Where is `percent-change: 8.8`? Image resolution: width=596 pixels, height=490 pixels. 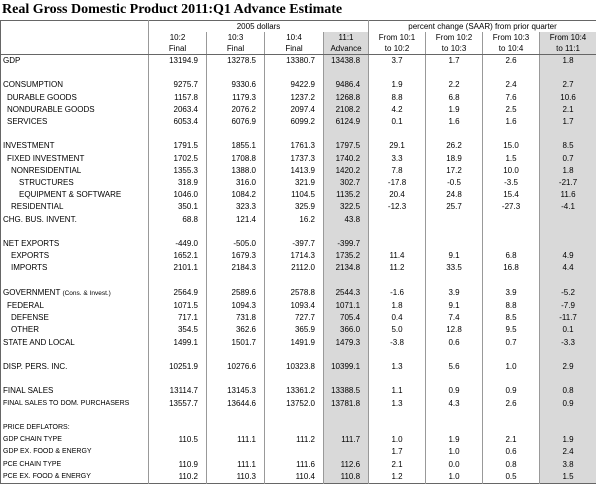 percent-change: 8.8 is located at coordinates (511, 306).